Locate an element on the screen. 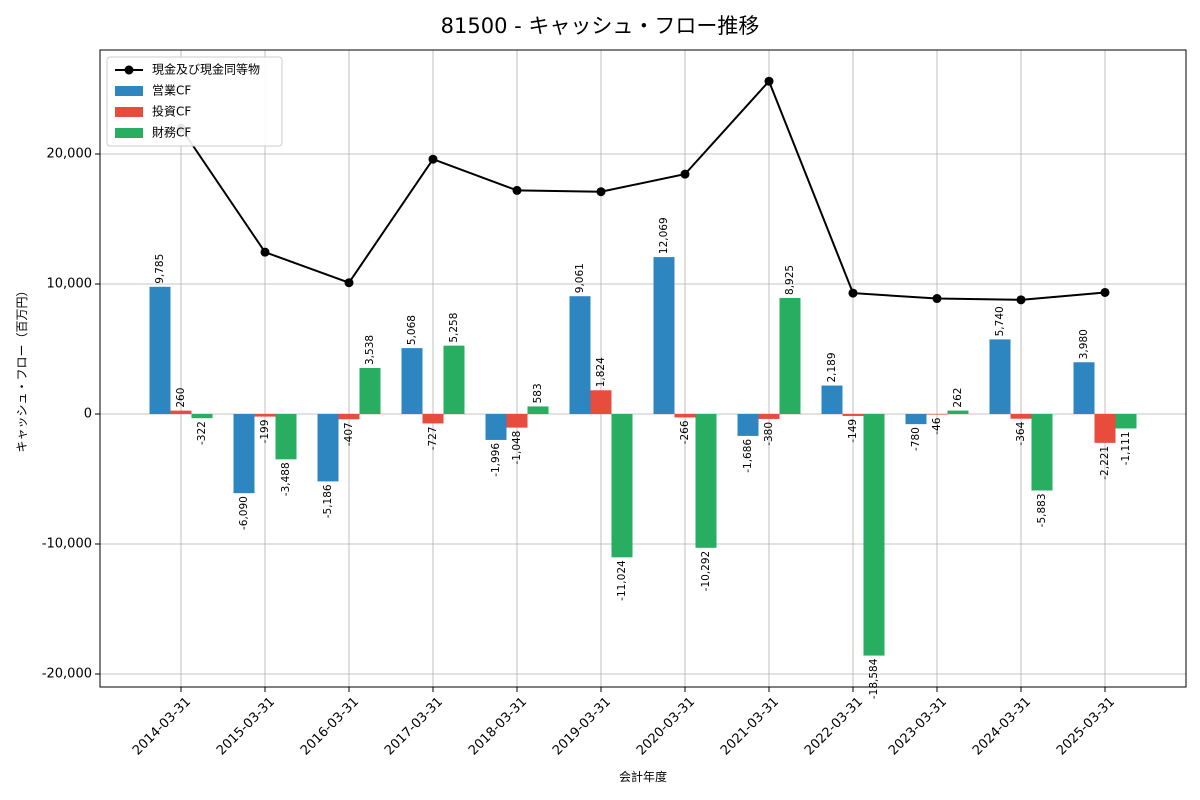 This screenshot has height=800, width=1200. y-tick-label: 10,000 is located at coordinates (70, 284).